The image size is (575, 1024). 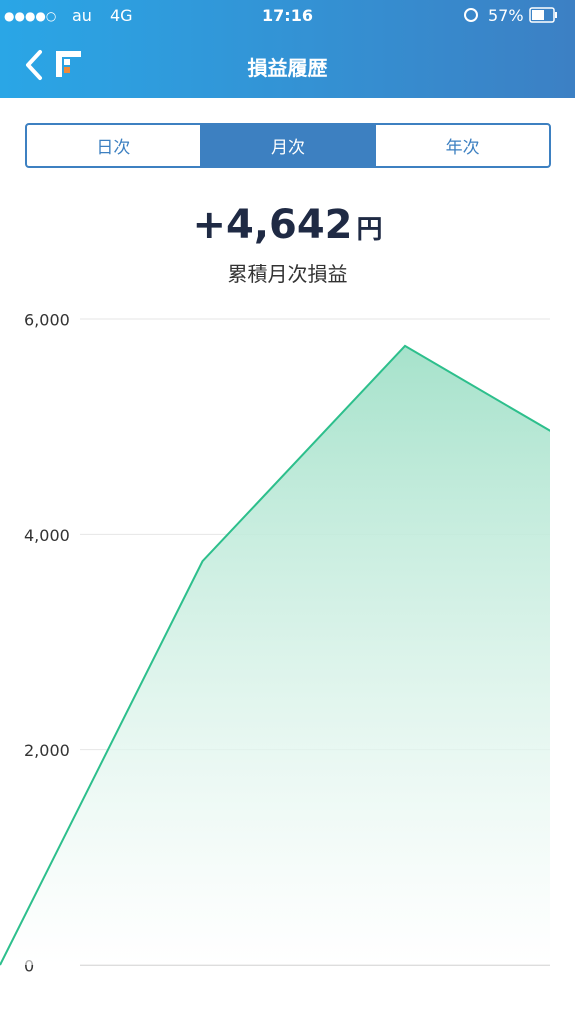 I want to click on total-unit: 円, so click(x=369, y=230).